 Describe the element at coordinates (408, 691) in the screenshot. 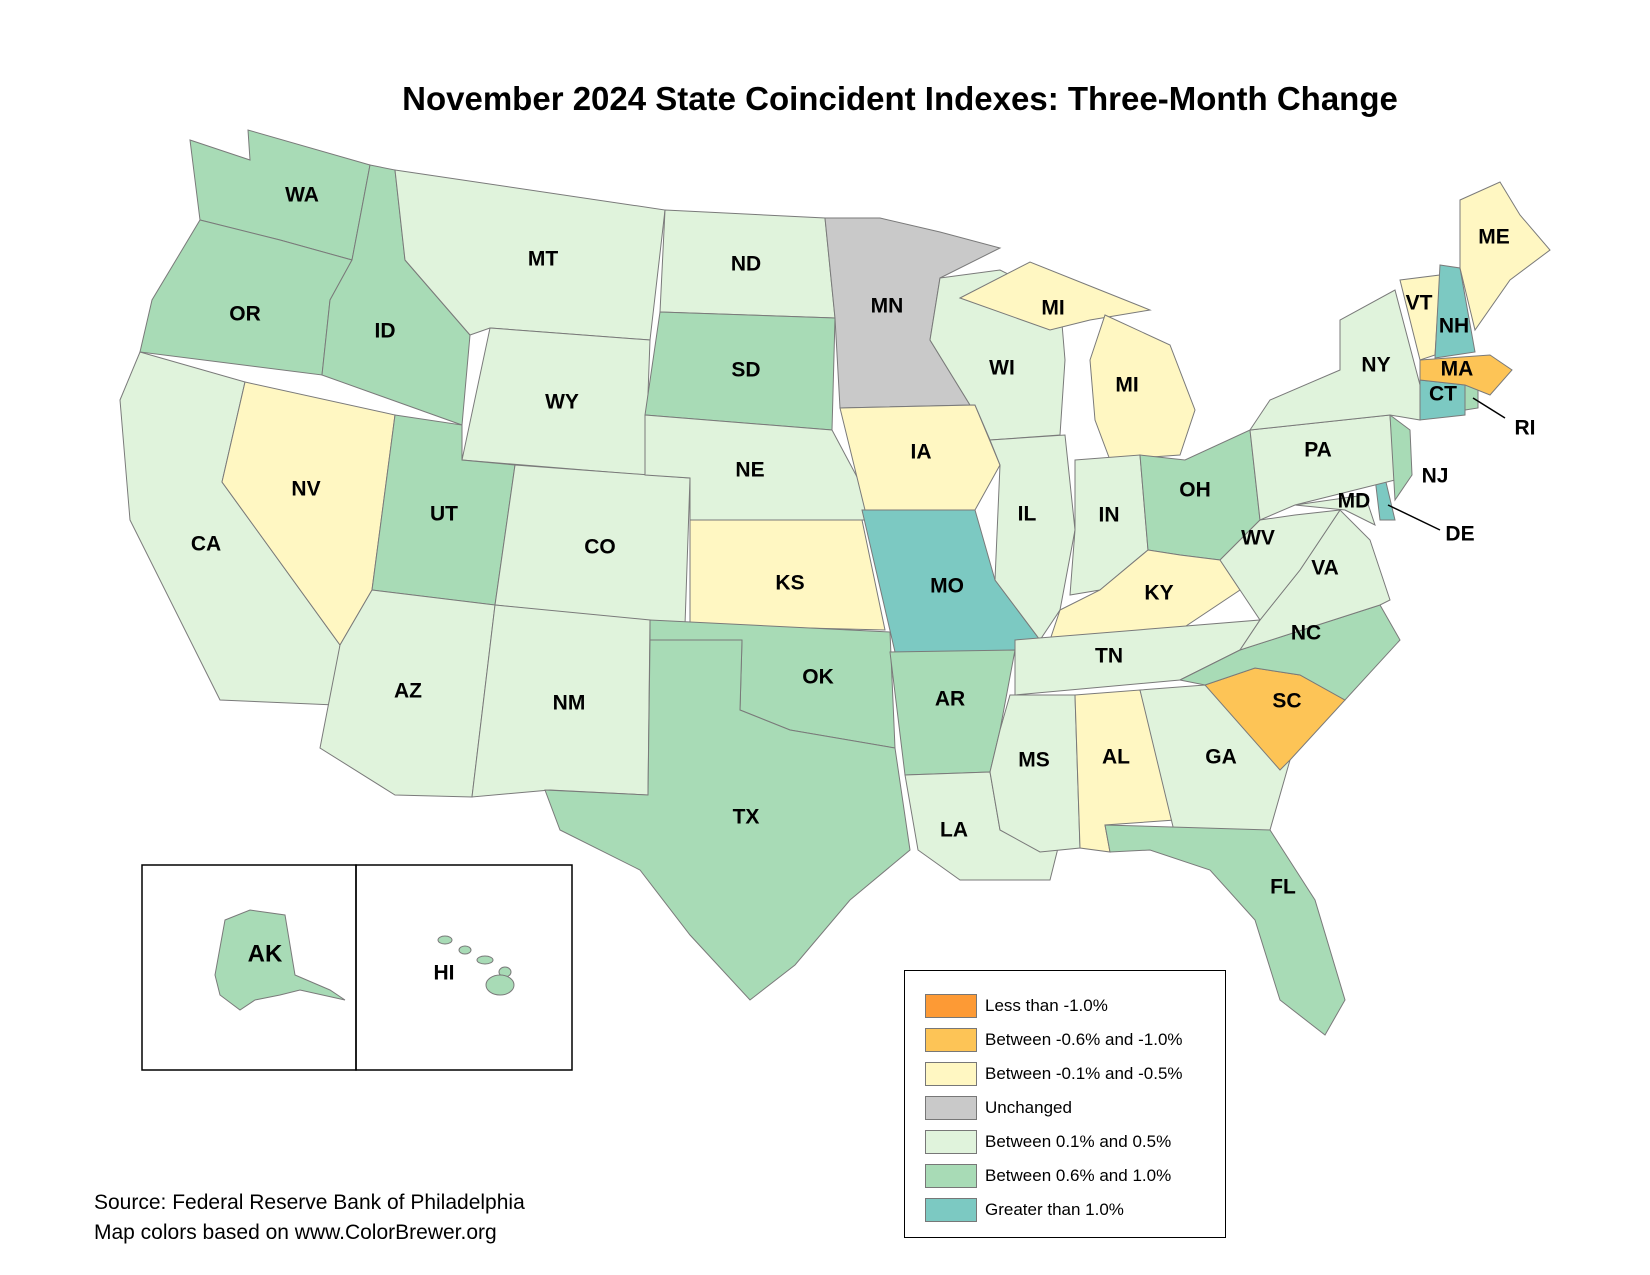

I see `label-AZ: AZ` at that location.